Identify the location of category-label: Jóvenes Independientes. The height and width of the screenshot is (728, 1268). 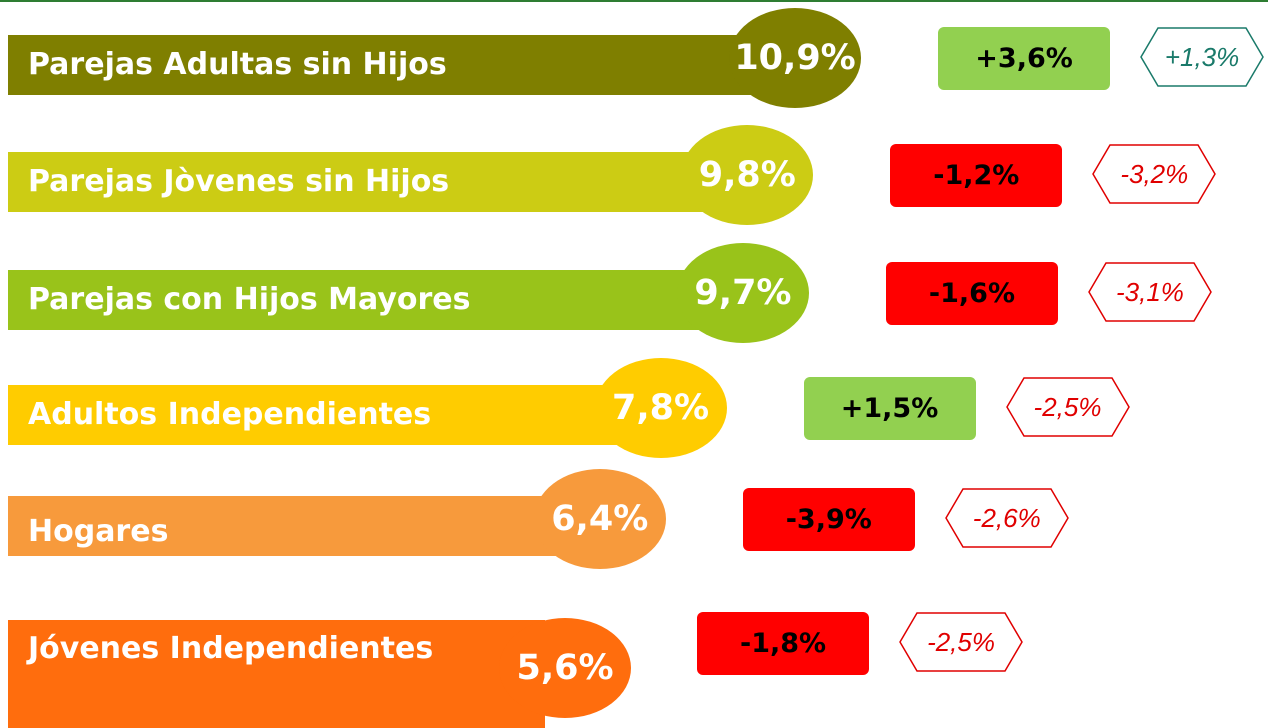
(231, 648).